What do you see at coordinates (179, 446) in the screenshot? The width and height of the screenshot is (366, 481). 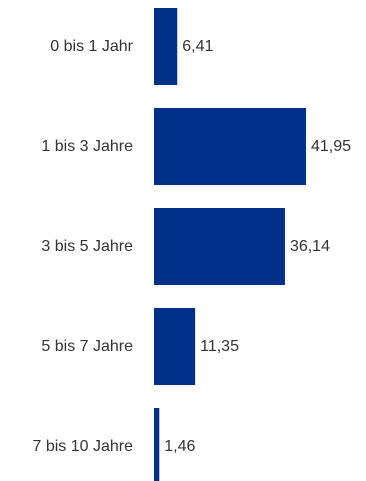 I see `value-label: 1,46` at bounding box center [179, 446].